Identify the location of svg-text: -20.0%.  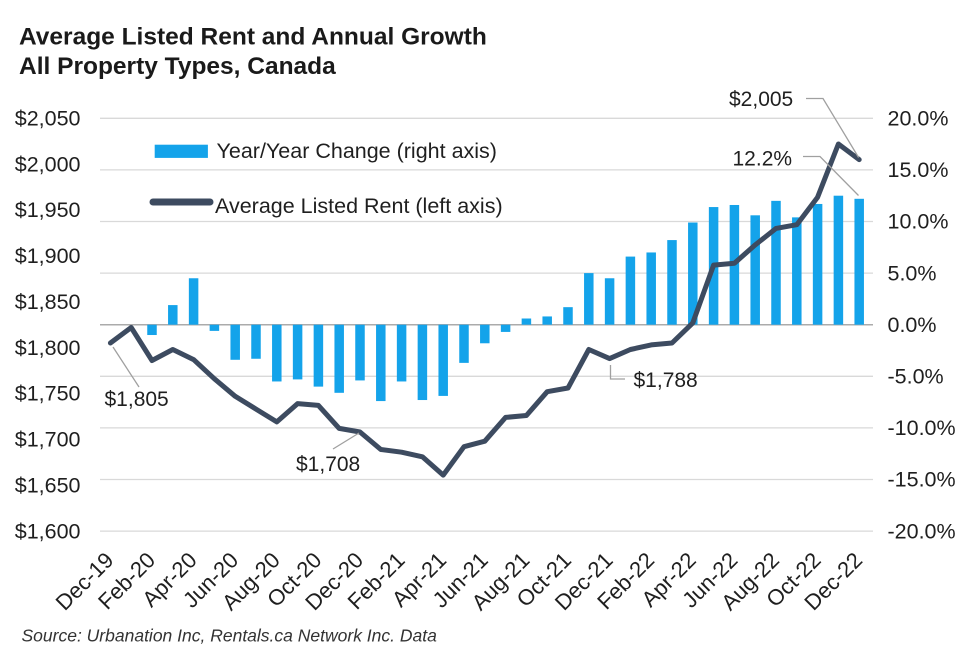
(922, 531).